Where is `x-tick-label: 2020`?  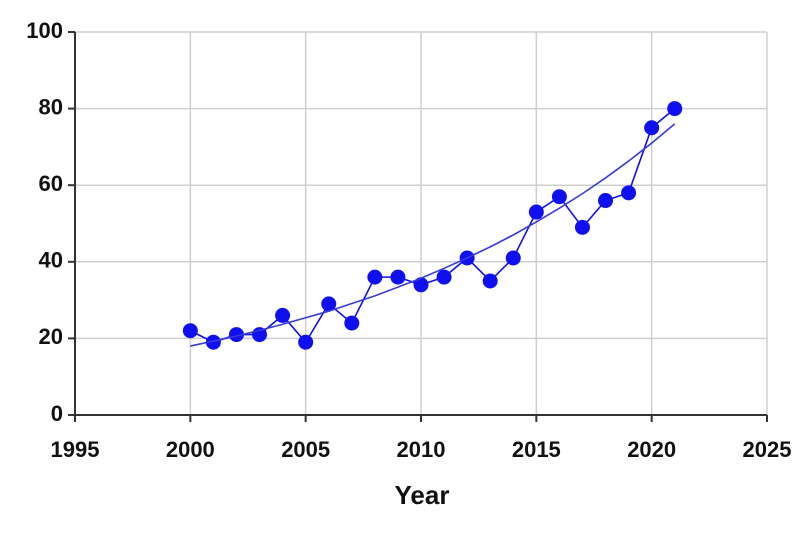
x-tick-label: 2020 is located at coordinates (651, 449).